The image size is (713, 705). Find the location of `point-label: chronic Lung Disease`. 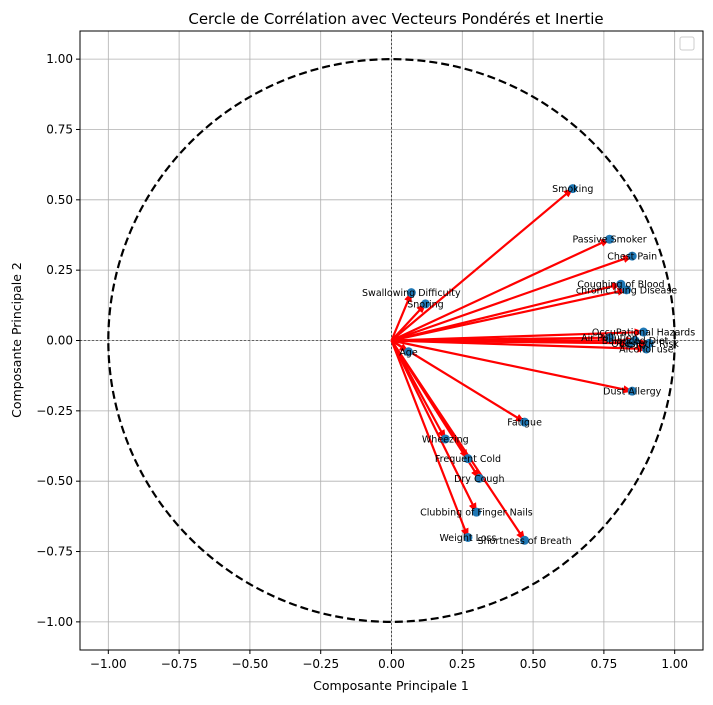

point-label: chronic Lung Disease is located at coordinates (626, 290).